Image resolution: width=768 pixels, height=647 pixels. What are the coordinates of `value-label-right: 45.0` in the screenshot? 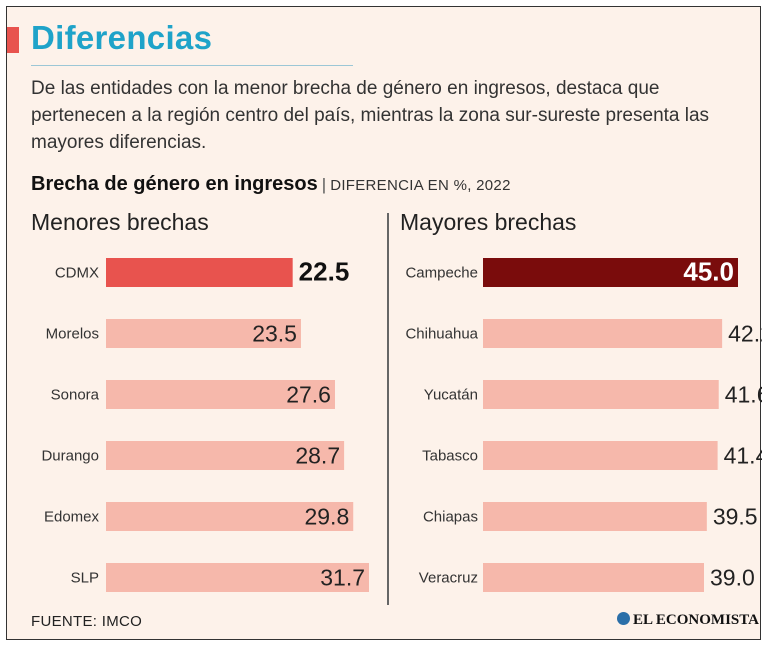 It's located at (708, 272).